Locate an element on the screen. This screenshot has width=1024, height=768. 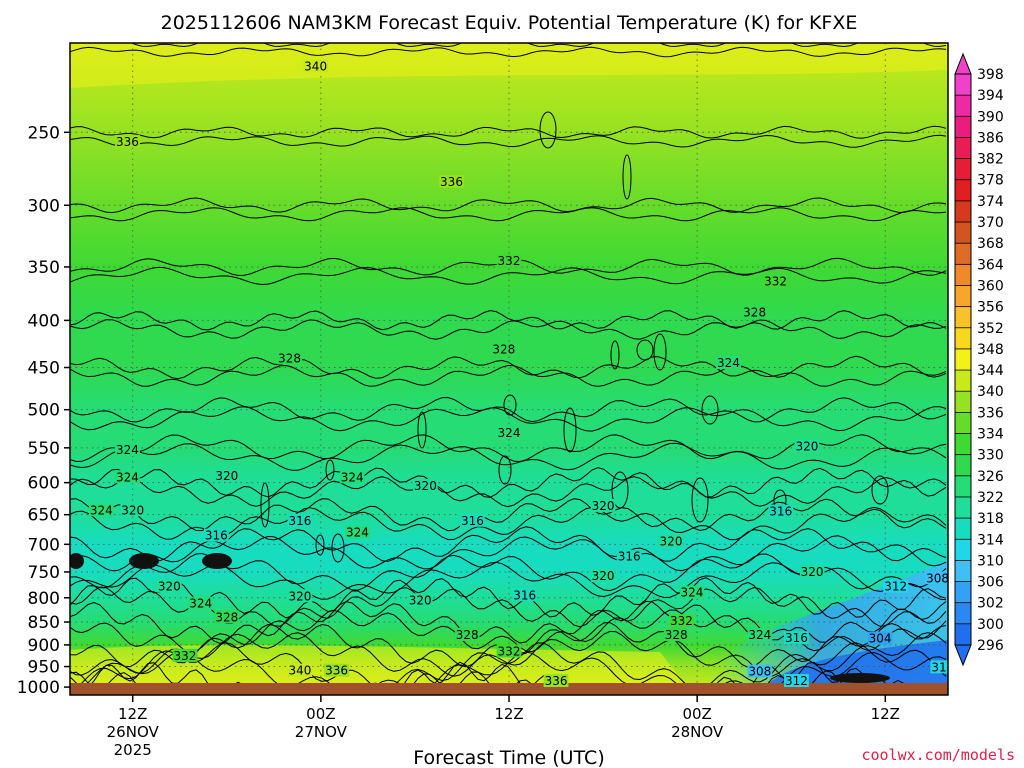
colorbar-tick-label: 340 is located at coordinates (990, 392).